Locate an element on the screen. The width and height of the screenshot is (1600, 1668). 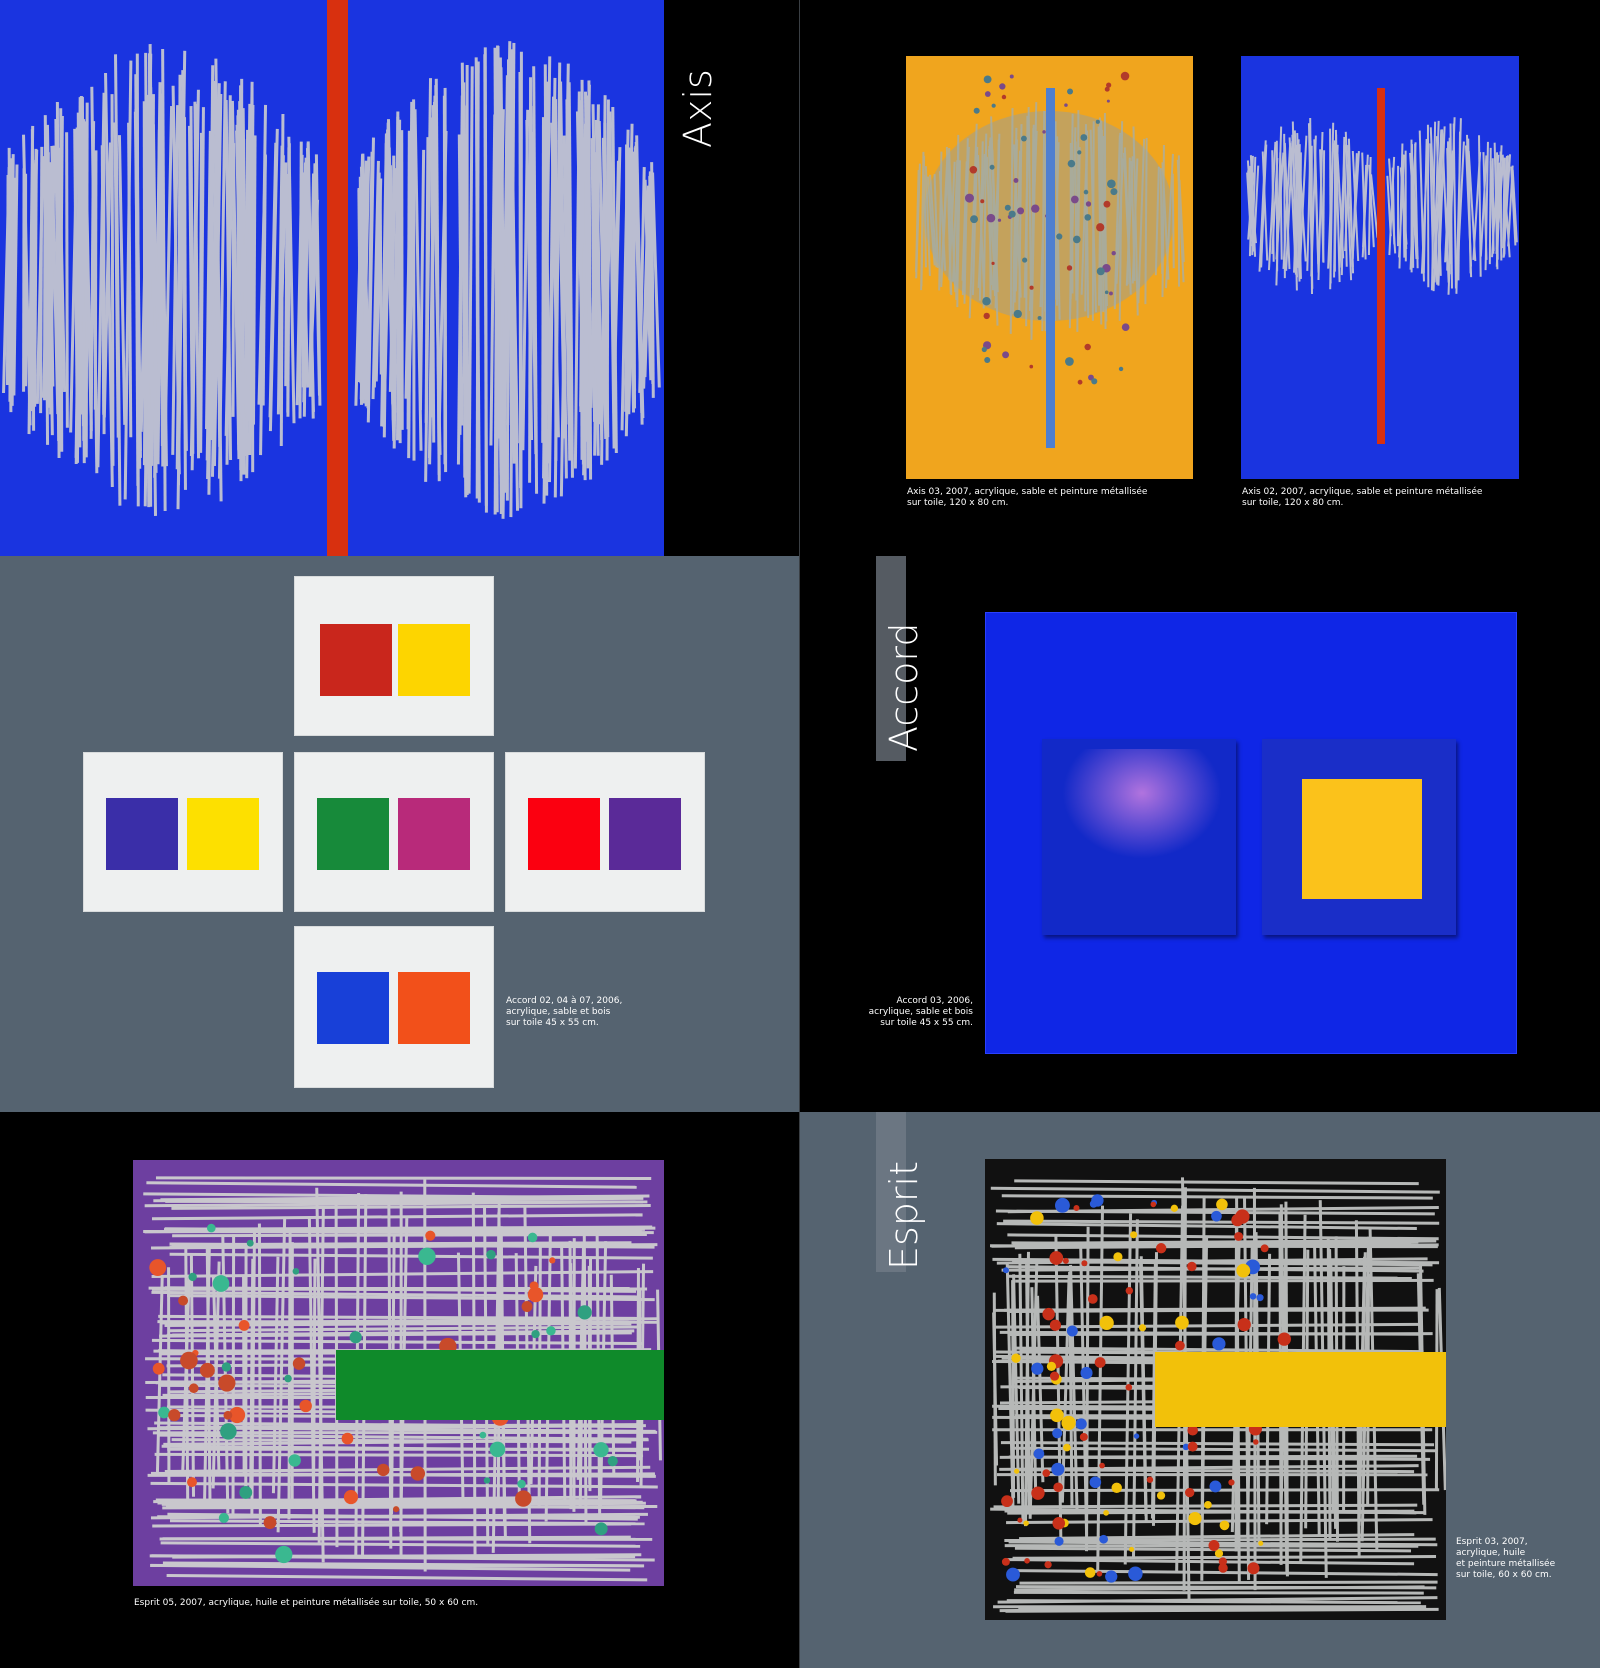
accord-tile-center is located at coordinates (394, 832).